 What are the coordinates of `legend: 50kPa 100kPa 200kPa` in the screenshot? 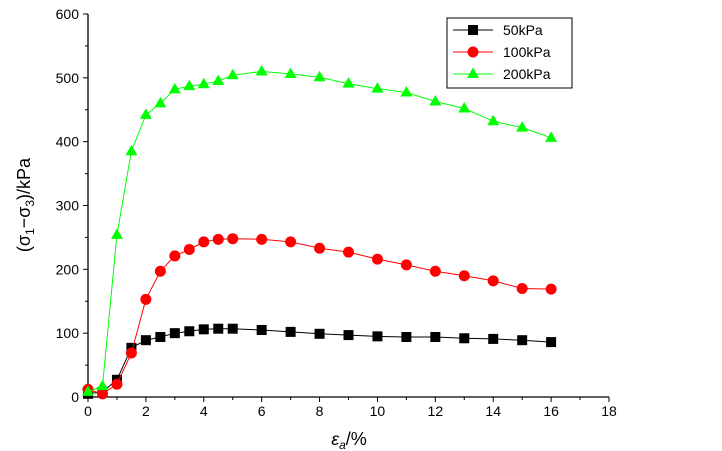 It's located at (509, 53).